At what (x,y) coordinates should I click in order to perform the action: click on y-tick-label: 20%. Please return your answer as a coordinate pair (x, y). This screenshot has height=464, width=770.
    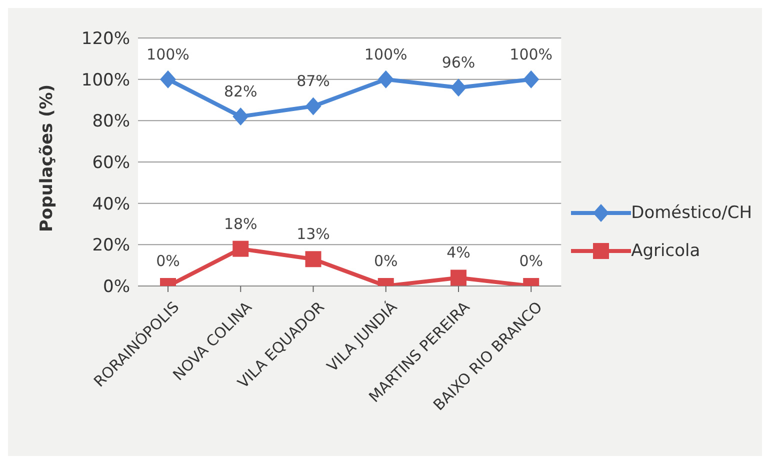
    Looking at the image, I should click on (111, 246).